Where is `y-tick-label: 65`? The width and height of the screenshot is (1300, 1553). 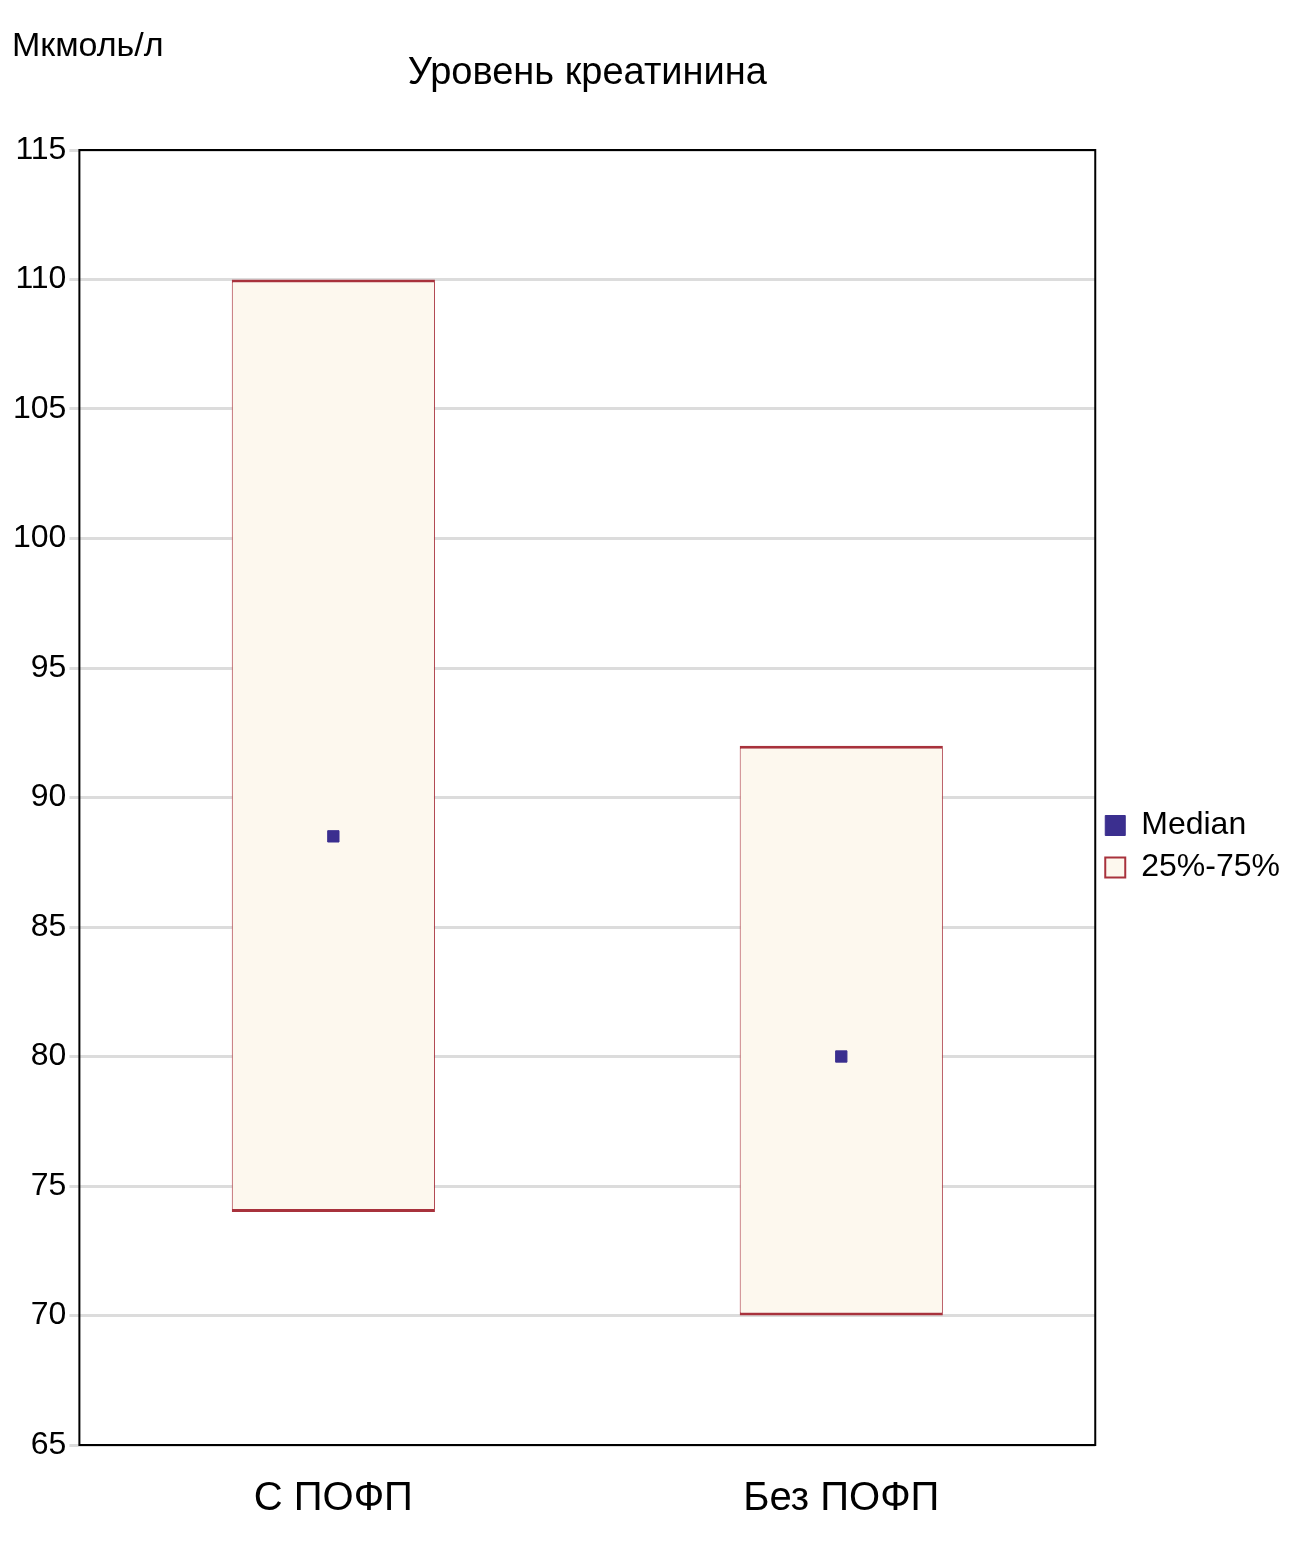
y-tick-label: 65 is located at coordinates (48, 1442).